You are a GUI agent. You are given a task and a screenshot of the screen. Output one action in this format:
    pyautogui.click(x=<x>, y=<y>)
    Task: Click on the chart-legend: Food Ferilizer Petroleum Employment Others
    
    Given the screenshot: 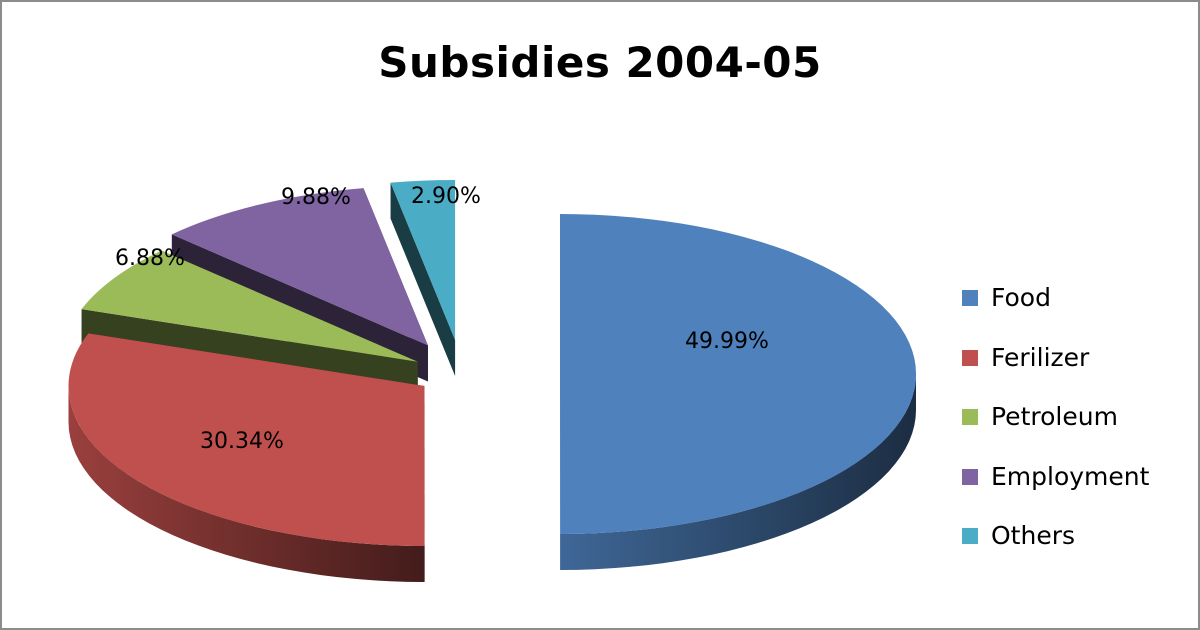 What is the action you would take?
    pyautogui.click(x=1077, y=427)
    